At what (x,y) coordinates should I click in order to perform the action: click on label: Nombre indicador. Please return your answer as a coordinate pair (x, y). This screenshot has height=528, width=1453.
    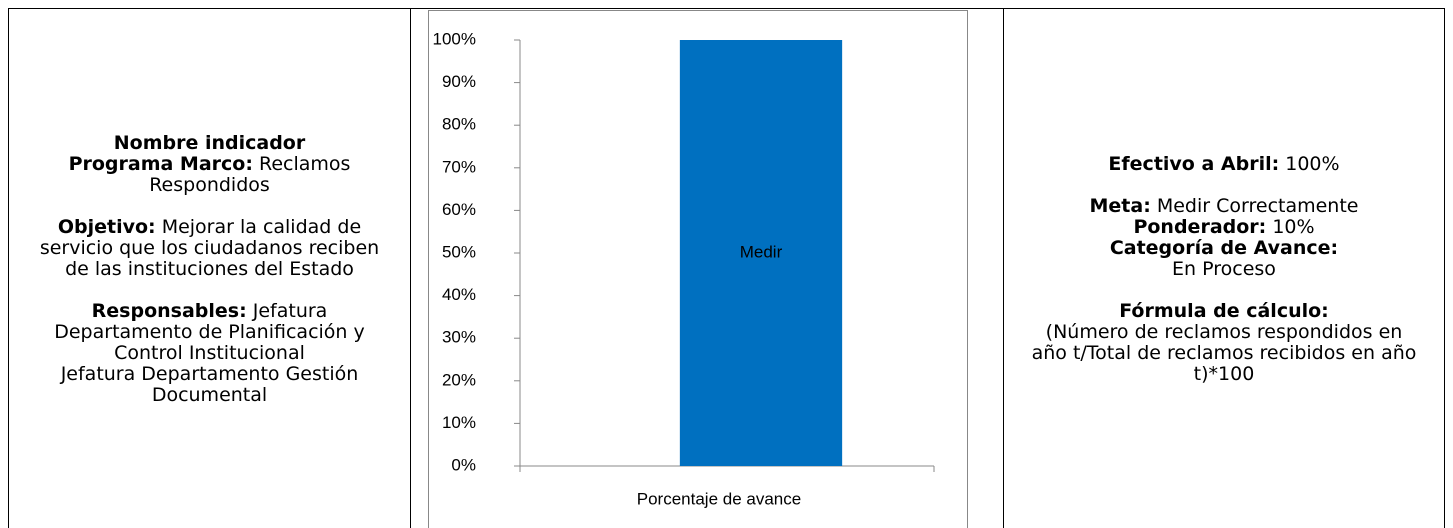
    Looking at the image, I should click on (209, 143).